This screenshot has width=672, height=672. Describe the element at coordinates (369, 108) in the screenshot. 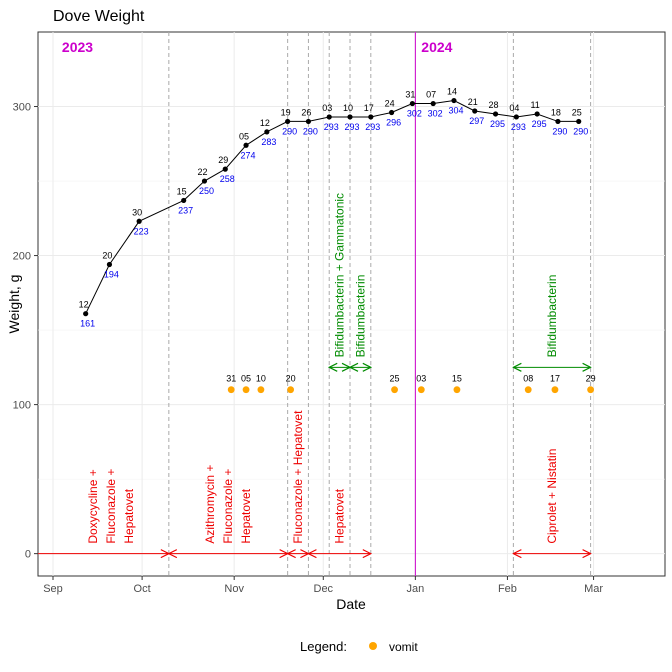

I see `weight-date-label: 17` at that location.